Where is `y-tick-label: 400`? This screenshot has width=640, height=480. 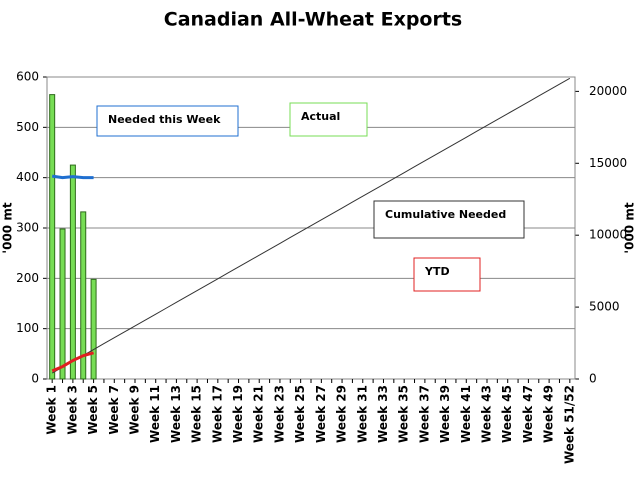
y-tick-label: 400 is located at coordinates (27, 177).